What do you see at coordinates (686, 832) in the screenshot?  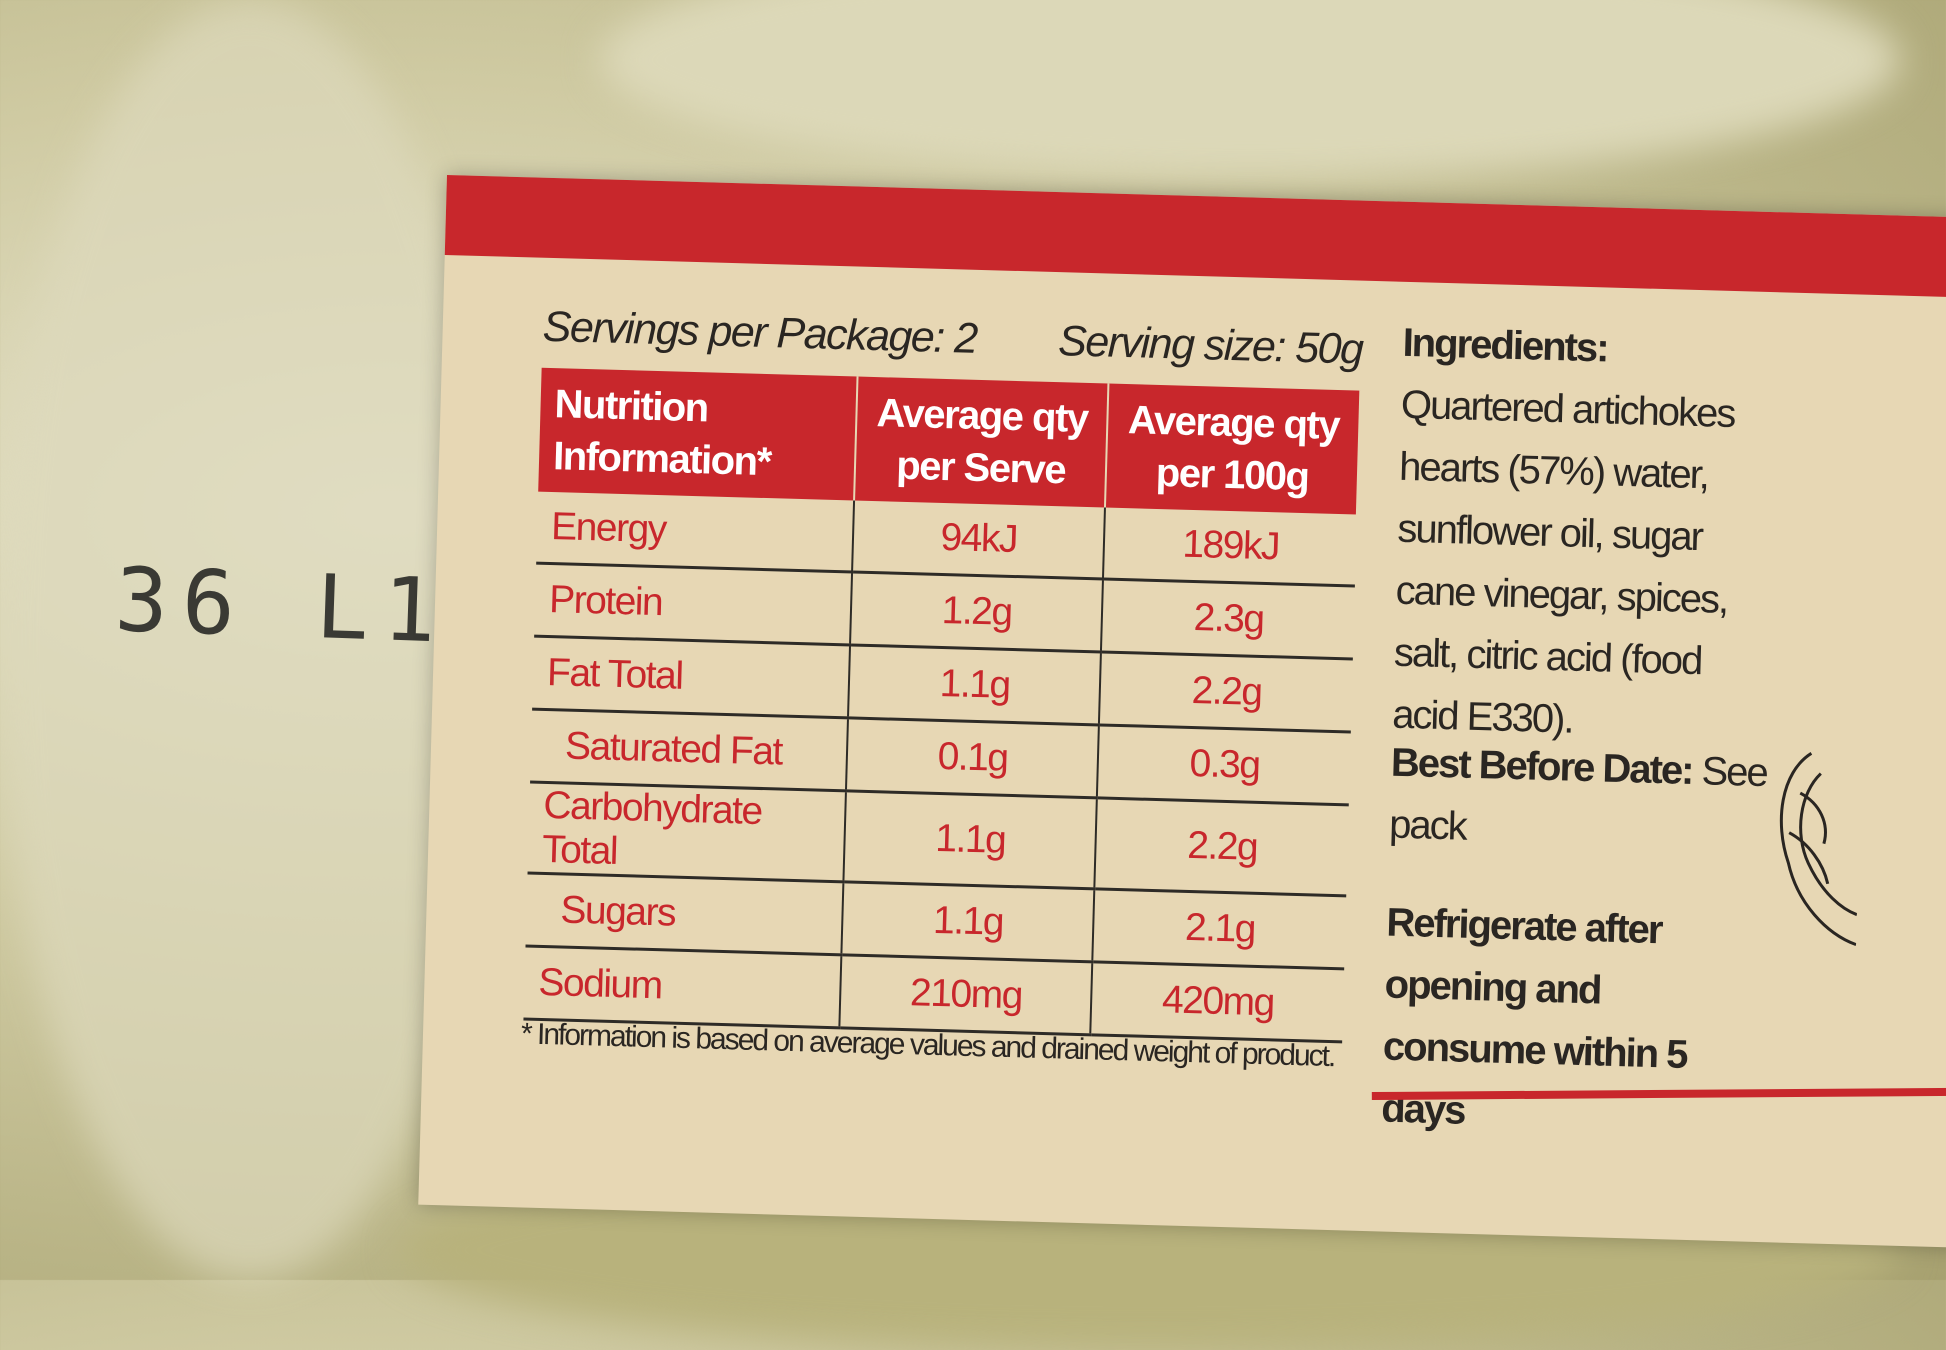 I see `nutrient-name: Carbohydrate Total` at bounding box center [686, 832].